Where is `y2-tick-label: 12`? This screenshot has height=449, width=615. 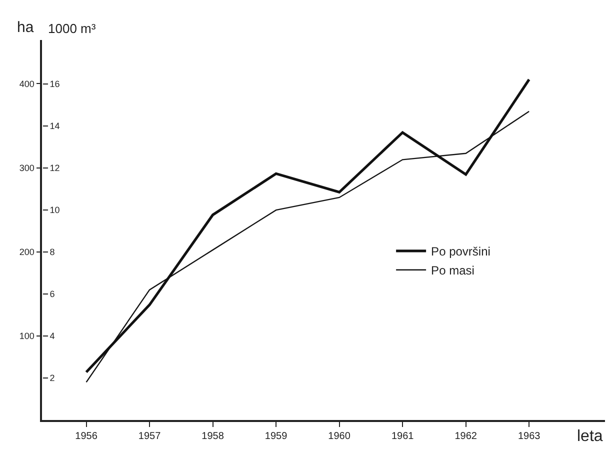 y2-tick-label: 12 is located at coordinates (55, 168).